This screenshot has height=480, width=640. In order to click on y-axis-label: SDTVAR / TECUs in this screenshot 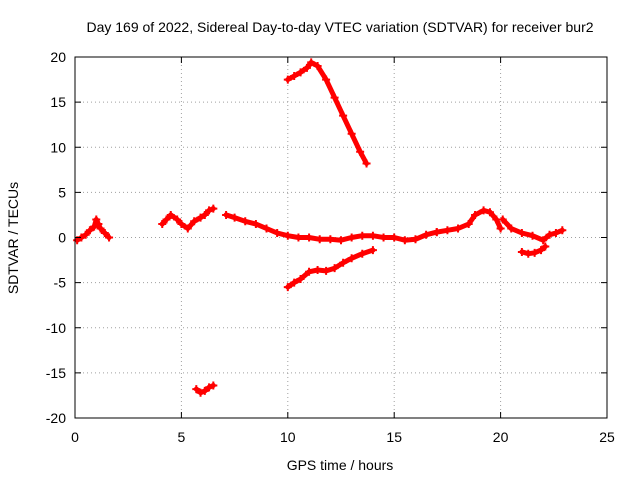, I will do `click(13, 238)`.